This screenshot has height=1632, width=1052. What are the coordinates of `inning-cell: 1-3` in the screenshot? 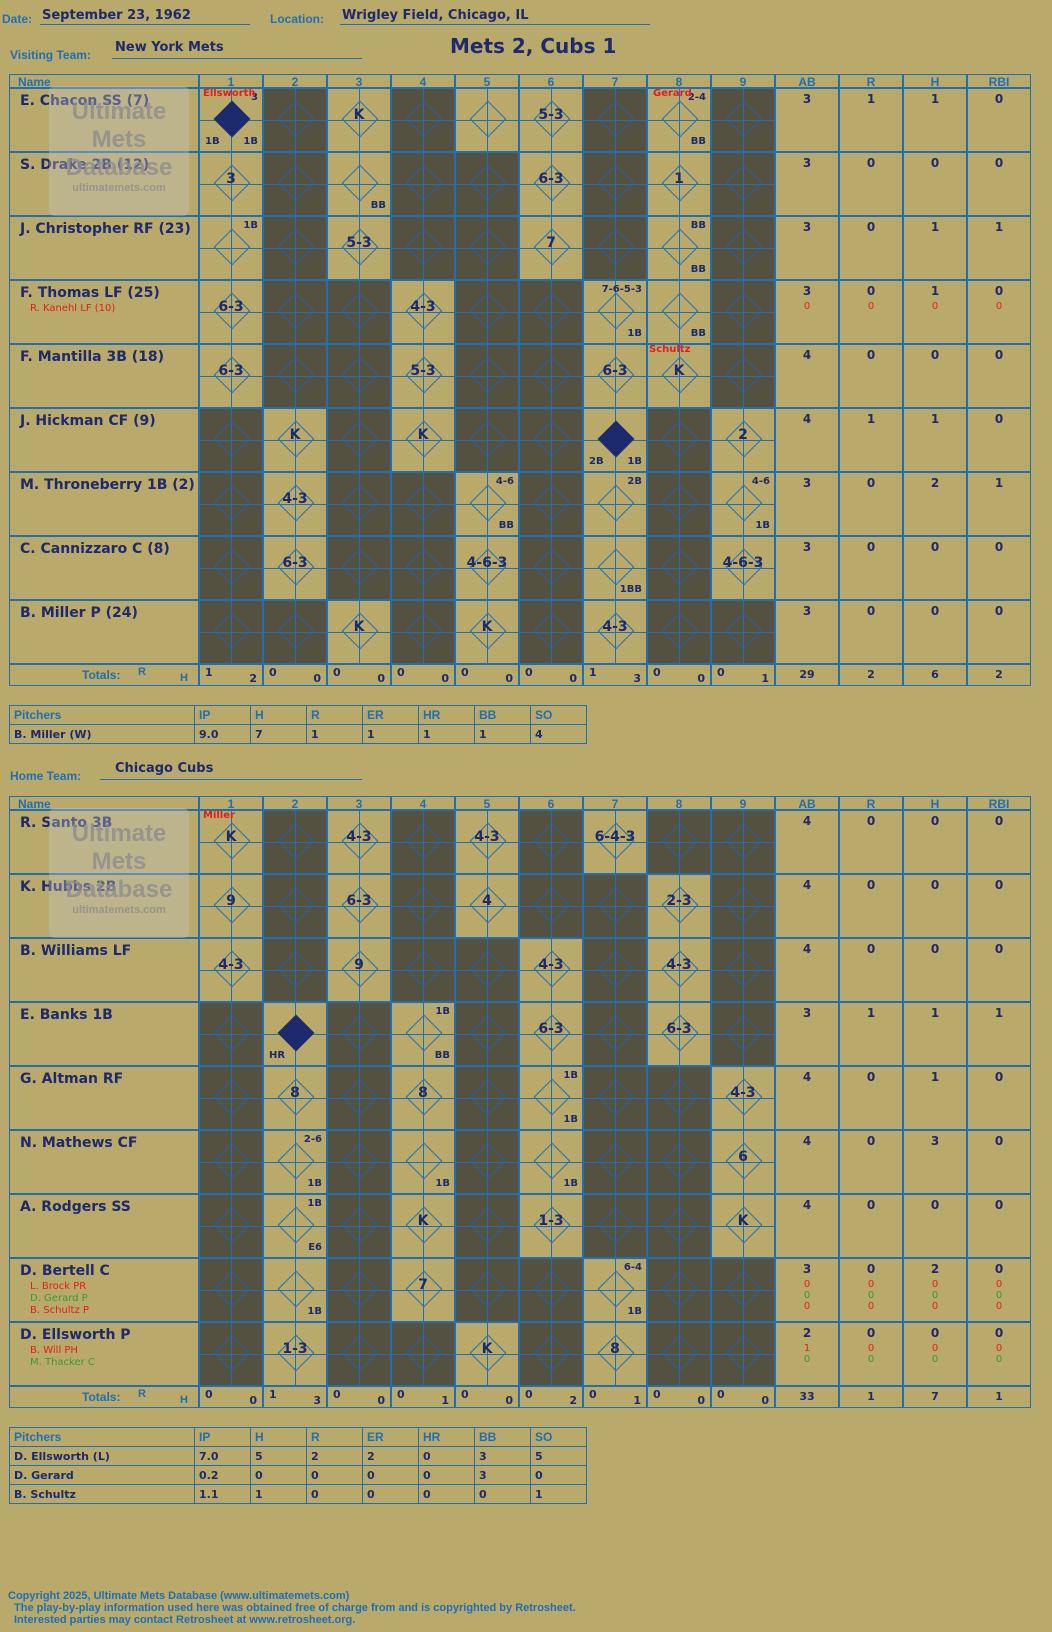 It's located at (295, 1354).